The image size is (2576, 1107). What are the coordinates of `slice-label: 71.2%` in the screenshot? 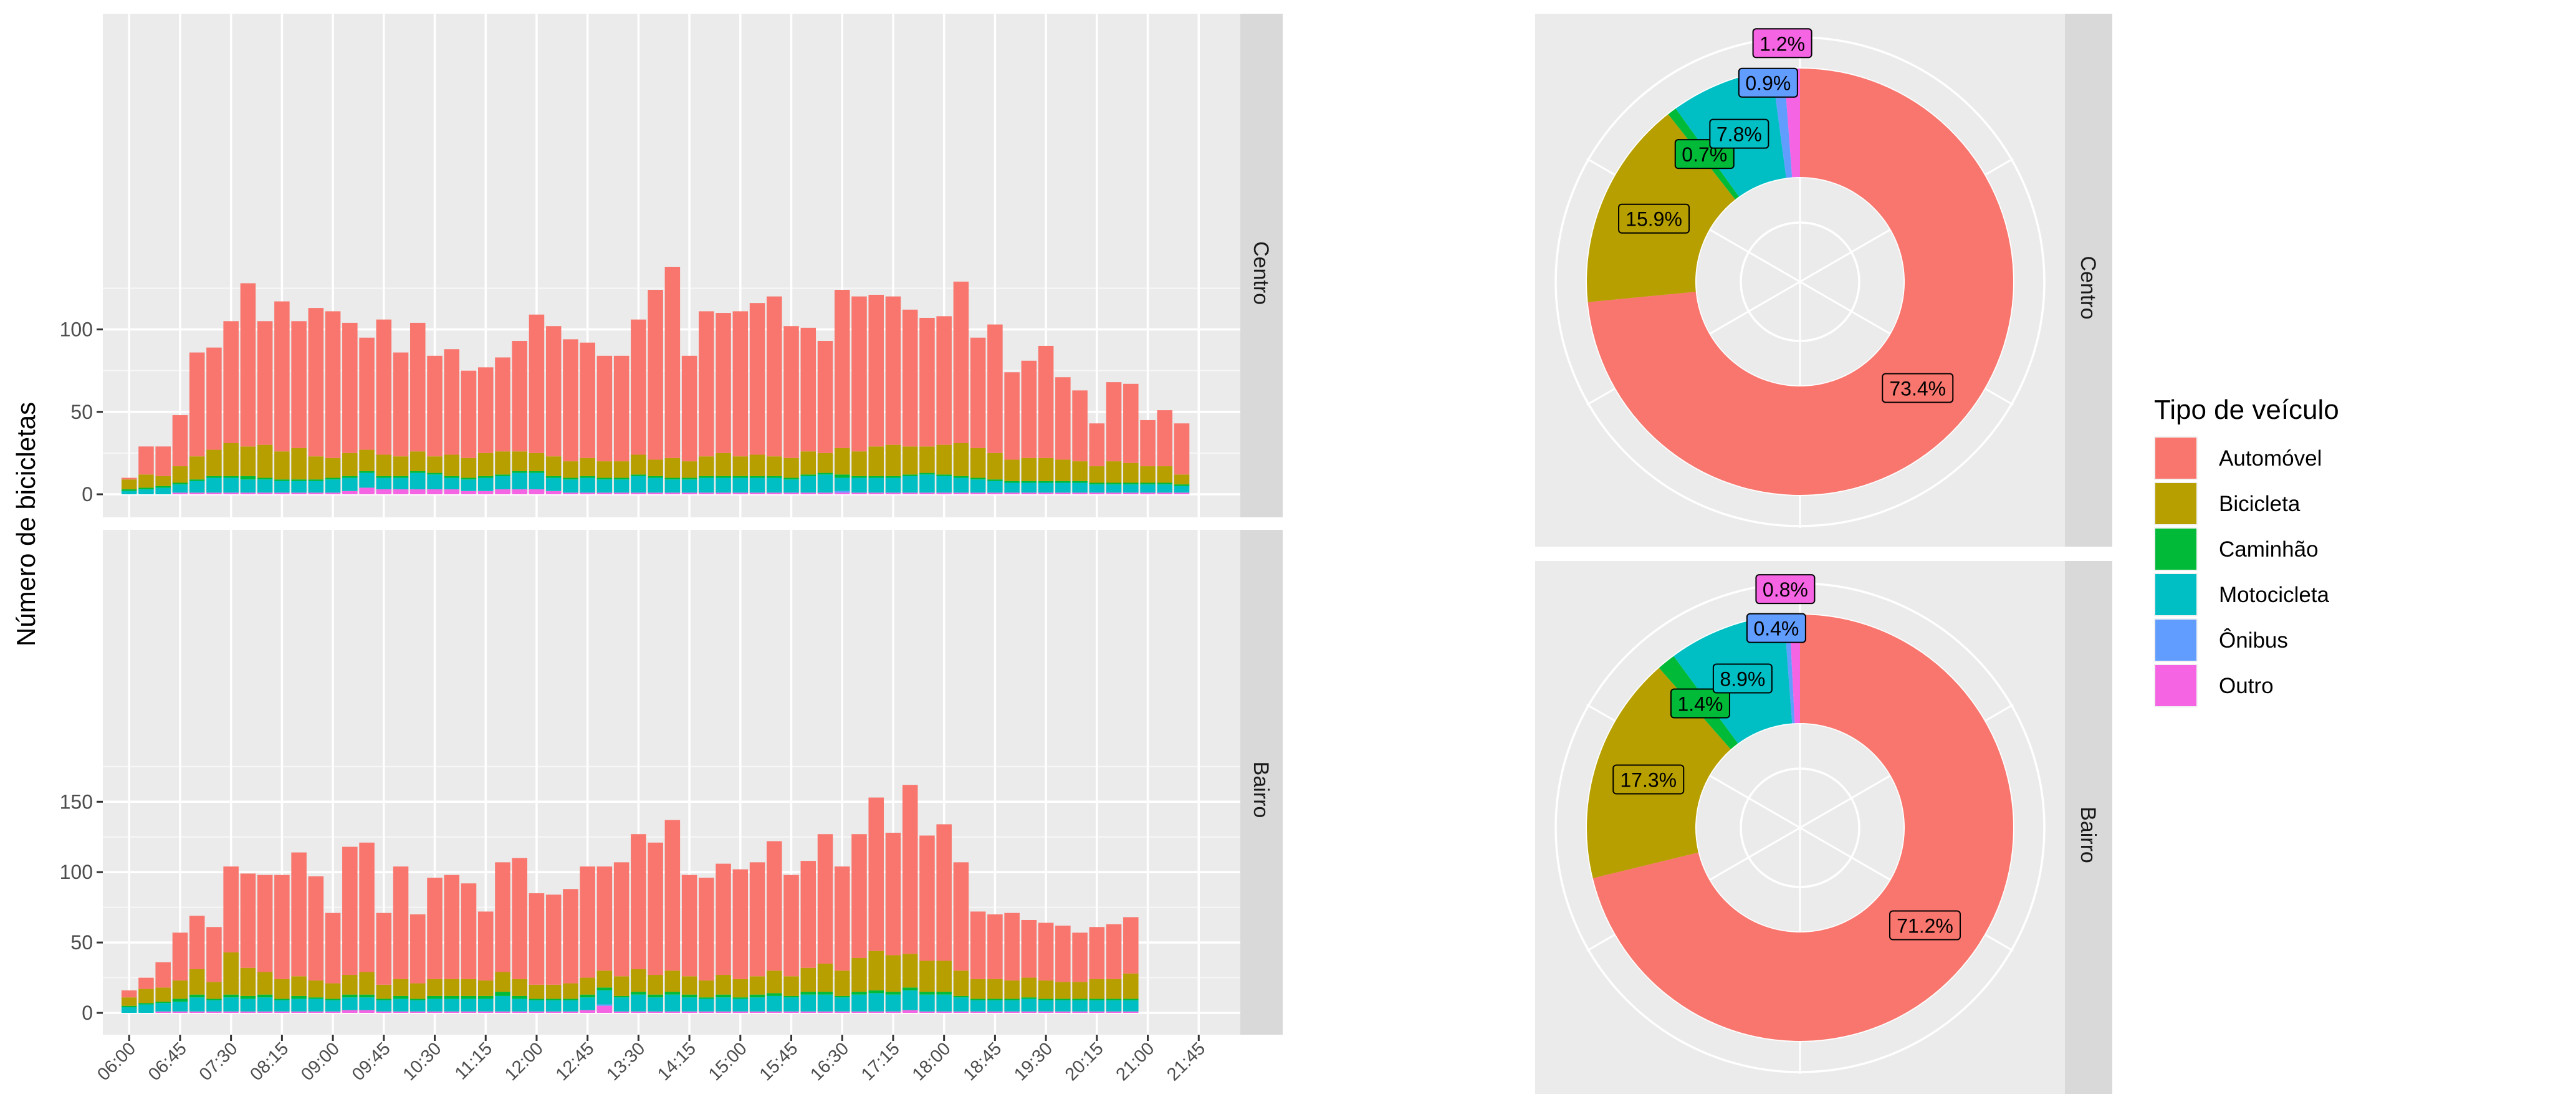 It's located at (1925, 926).